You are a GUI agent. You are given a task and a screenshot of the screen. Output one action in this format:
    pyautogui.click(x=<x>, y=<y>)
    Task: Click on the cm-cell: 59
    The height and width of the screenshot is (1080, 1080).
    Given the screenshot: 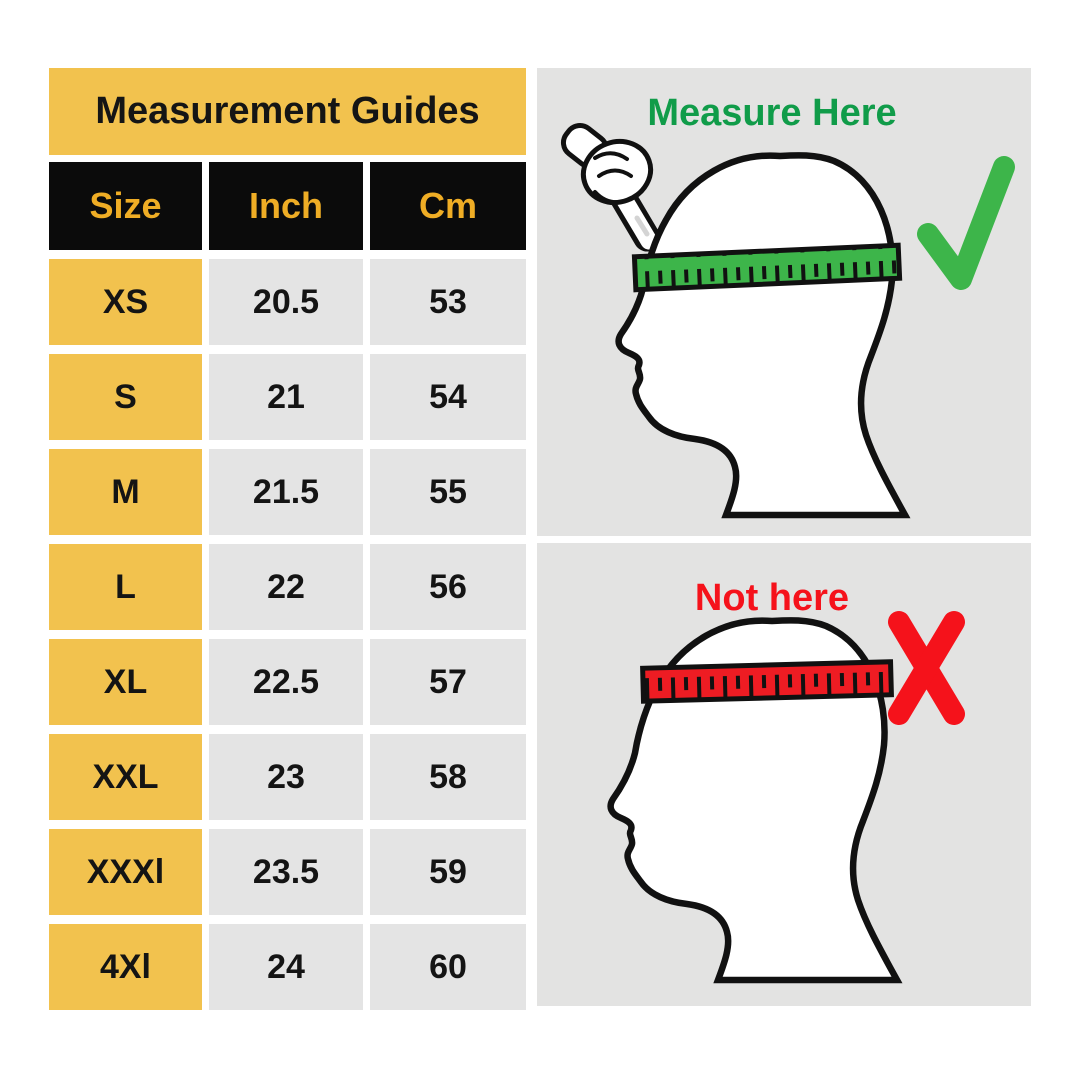 What is the action you would take?
    pyautogui.click(x=448, y=872)
    